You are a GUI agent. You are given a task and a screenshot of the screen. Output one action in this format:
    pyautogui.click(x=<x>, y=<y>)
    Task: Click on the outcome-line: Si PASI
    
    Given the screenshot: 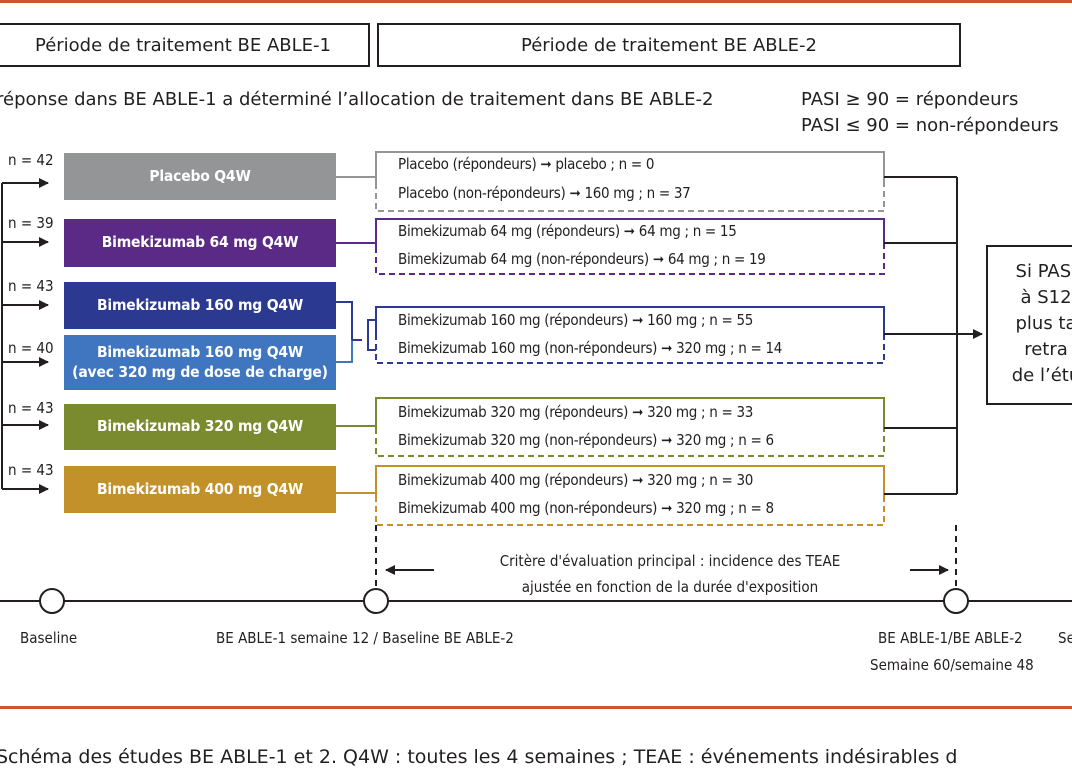 What is the action you would take?
    pyautogui.click(x=1043, y=271)
    